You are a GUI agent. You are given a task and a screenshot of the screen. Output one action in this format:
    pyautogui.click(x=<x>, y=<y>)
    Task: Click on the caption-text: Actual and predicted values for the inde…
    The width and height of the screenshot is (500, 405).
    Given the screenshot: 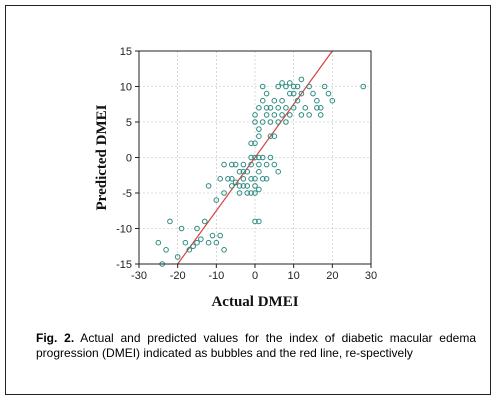 What is the action you would take?
    pyautogui.click(x=256, y=345)
    